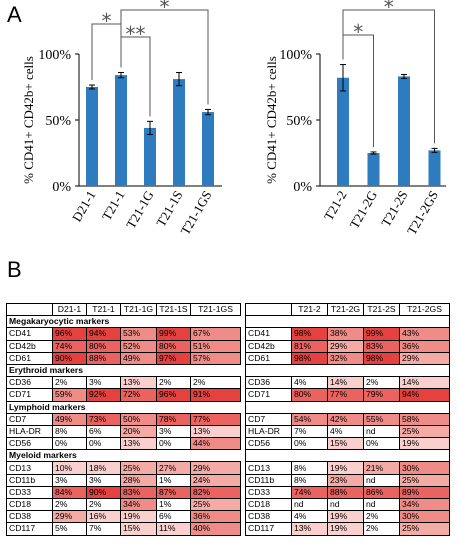  I want to click on value-cell: 88%, so click(103, 358).